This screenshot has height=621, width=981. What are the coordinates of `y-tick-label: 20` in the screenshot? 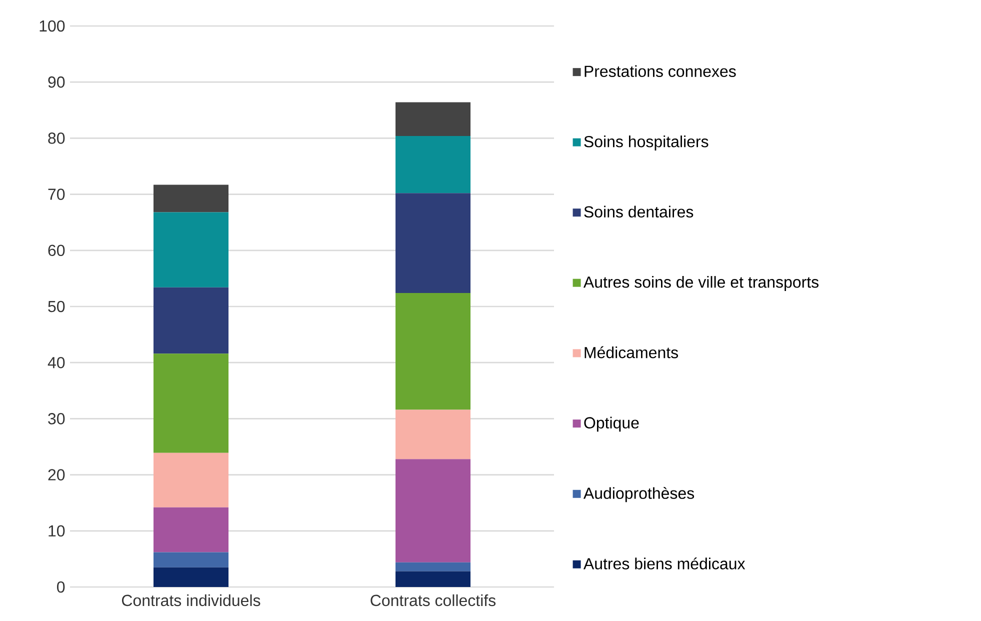 It's located at (56, 474).